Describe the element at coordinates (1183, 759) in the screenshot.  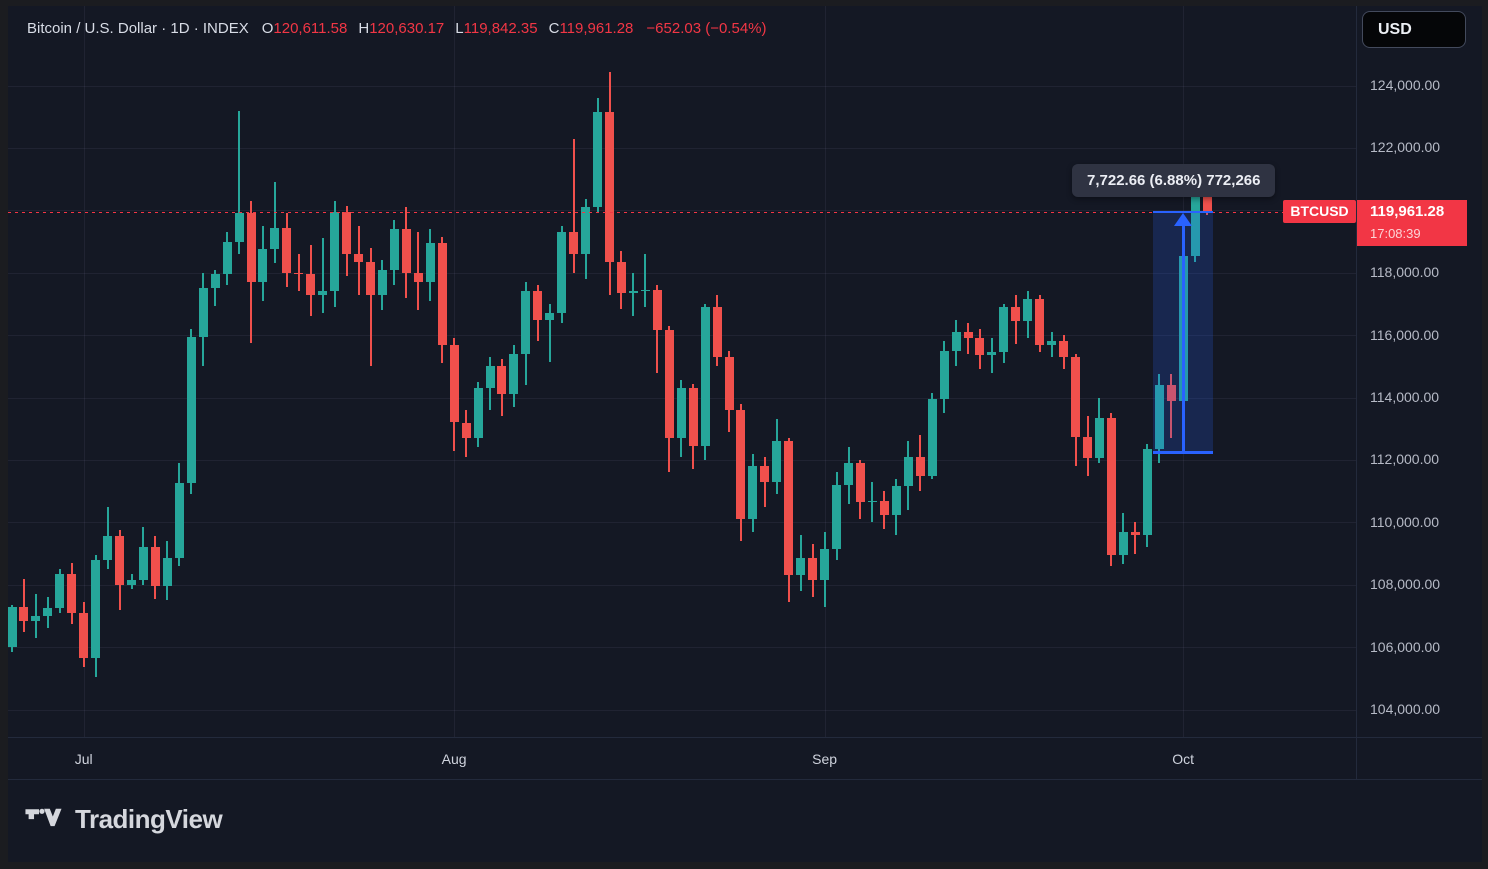
I see `time-axis-label: Oct` at that location.